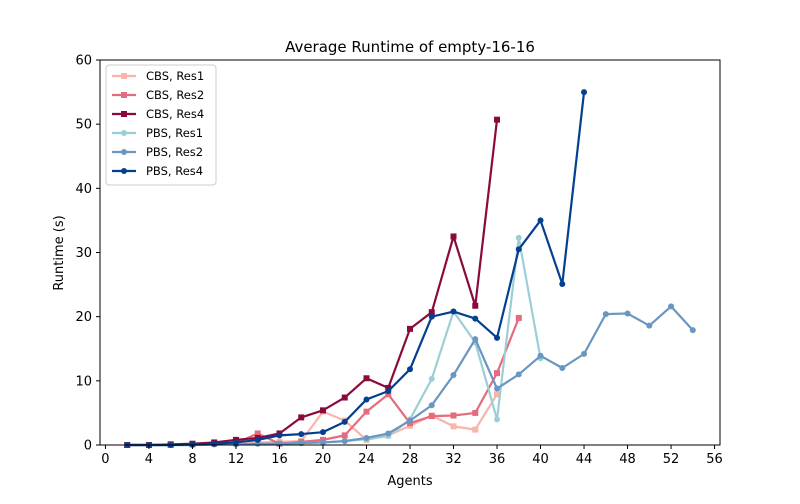 The width and height of the screenshot is (800, 504). I want to click on legend-item: CBS, Res1, so click(158, 76).